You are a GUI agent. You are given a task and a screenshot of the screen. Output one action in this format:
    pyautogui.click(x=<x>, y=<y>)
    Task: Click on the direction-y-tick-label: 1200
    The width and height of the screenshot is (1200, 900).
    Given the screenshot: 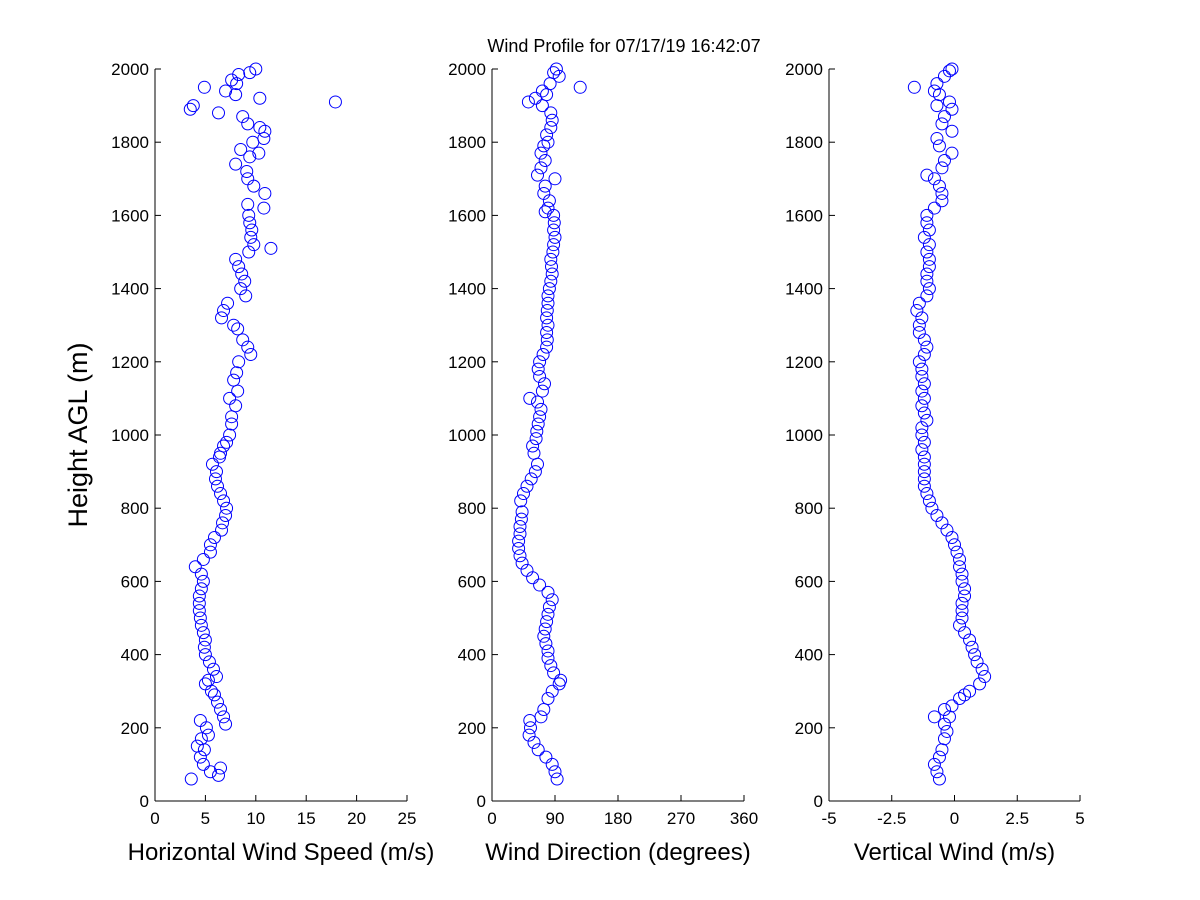 What is the action you would take?
    pyautogui.click(x=467, y=362)
    